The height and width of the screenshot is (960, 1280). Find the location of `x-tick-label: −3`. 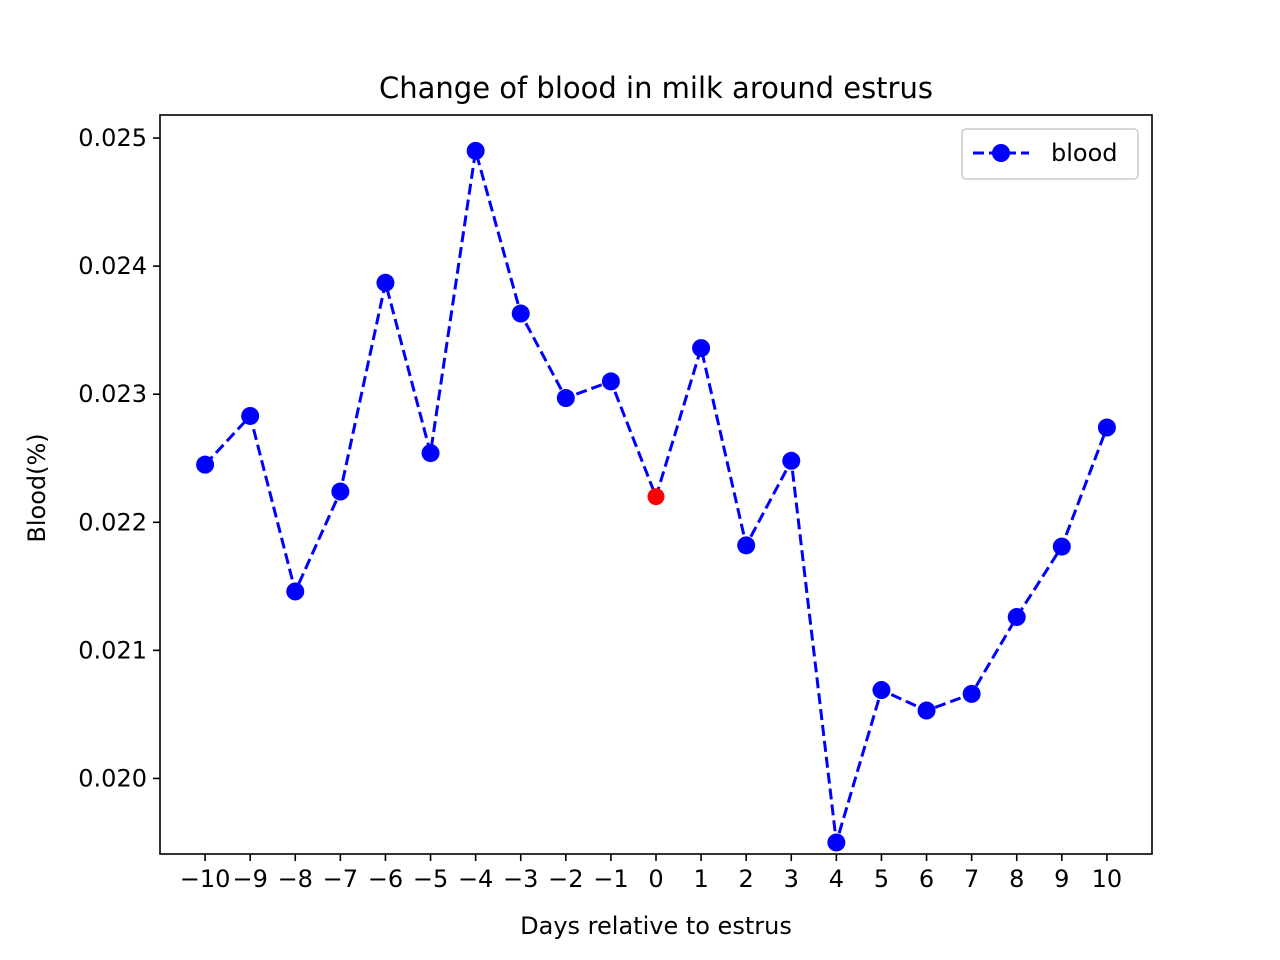

x-tick-label: −3 is located at coordinates (520, 879).